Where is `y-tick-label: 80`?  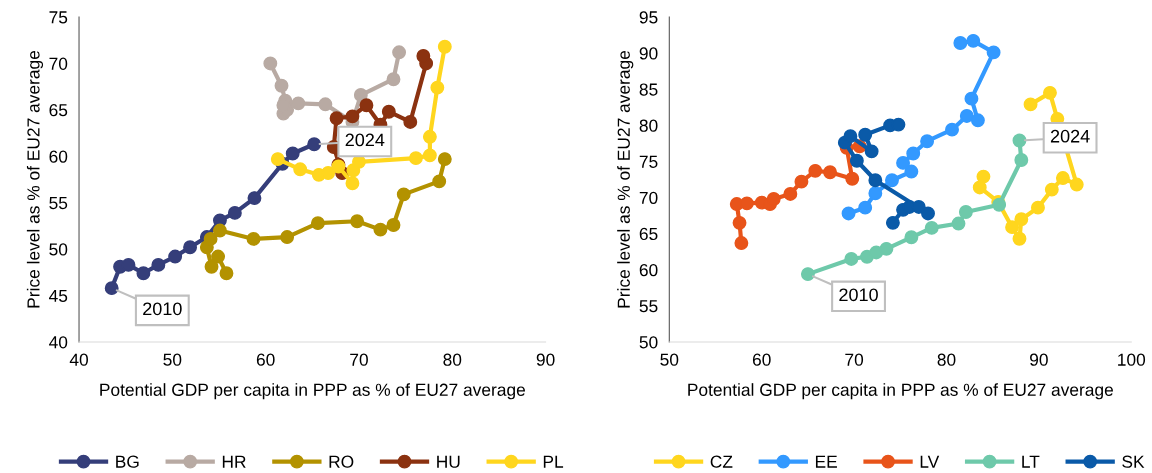
y-tick-label: 80 is located at coordinates (648, 125).